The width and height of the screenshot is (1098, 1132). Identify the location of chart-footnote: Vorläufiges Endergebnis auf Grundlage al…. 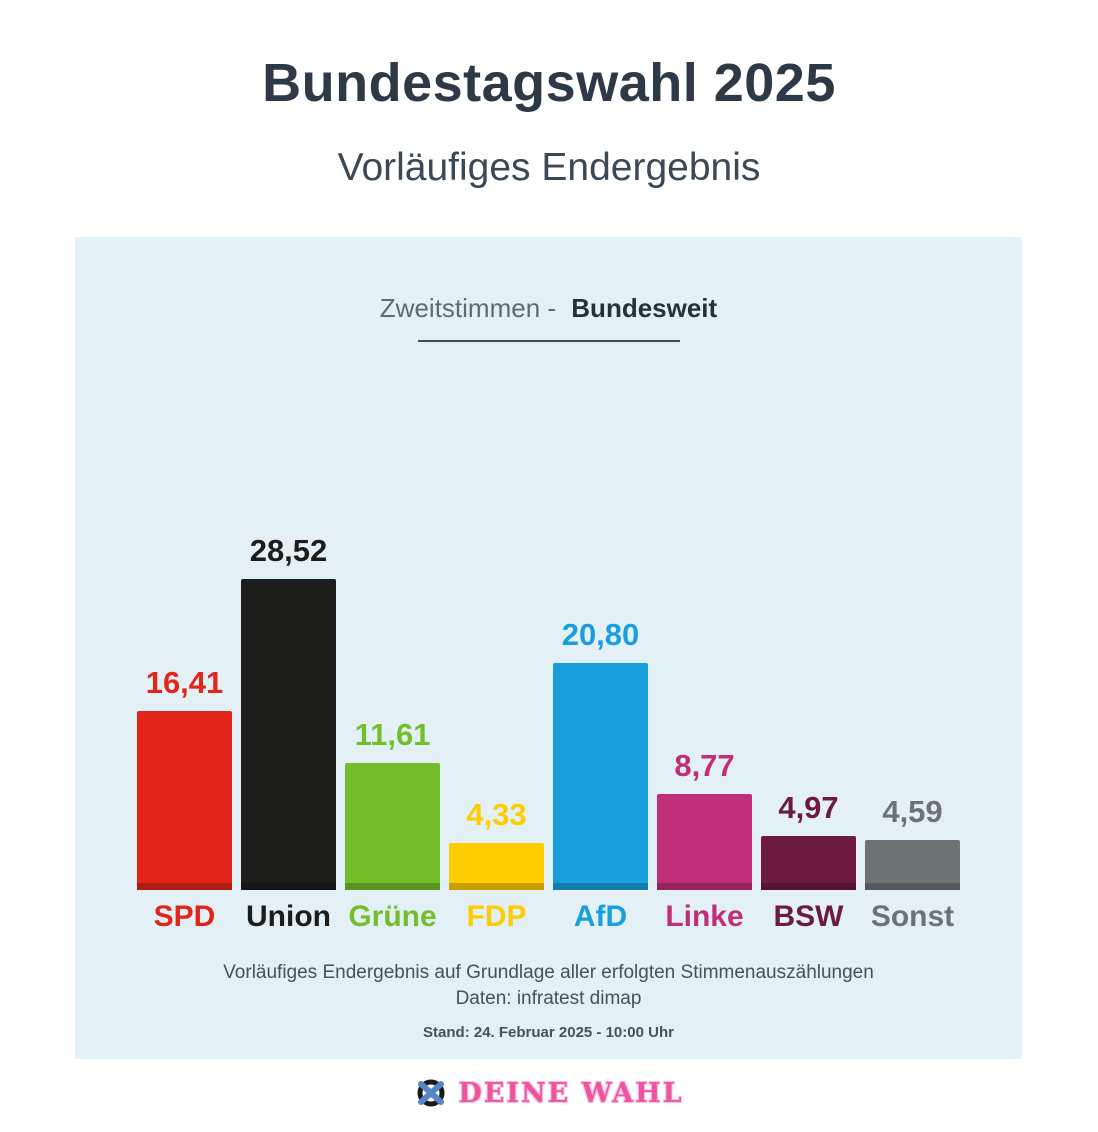
(548, 986).